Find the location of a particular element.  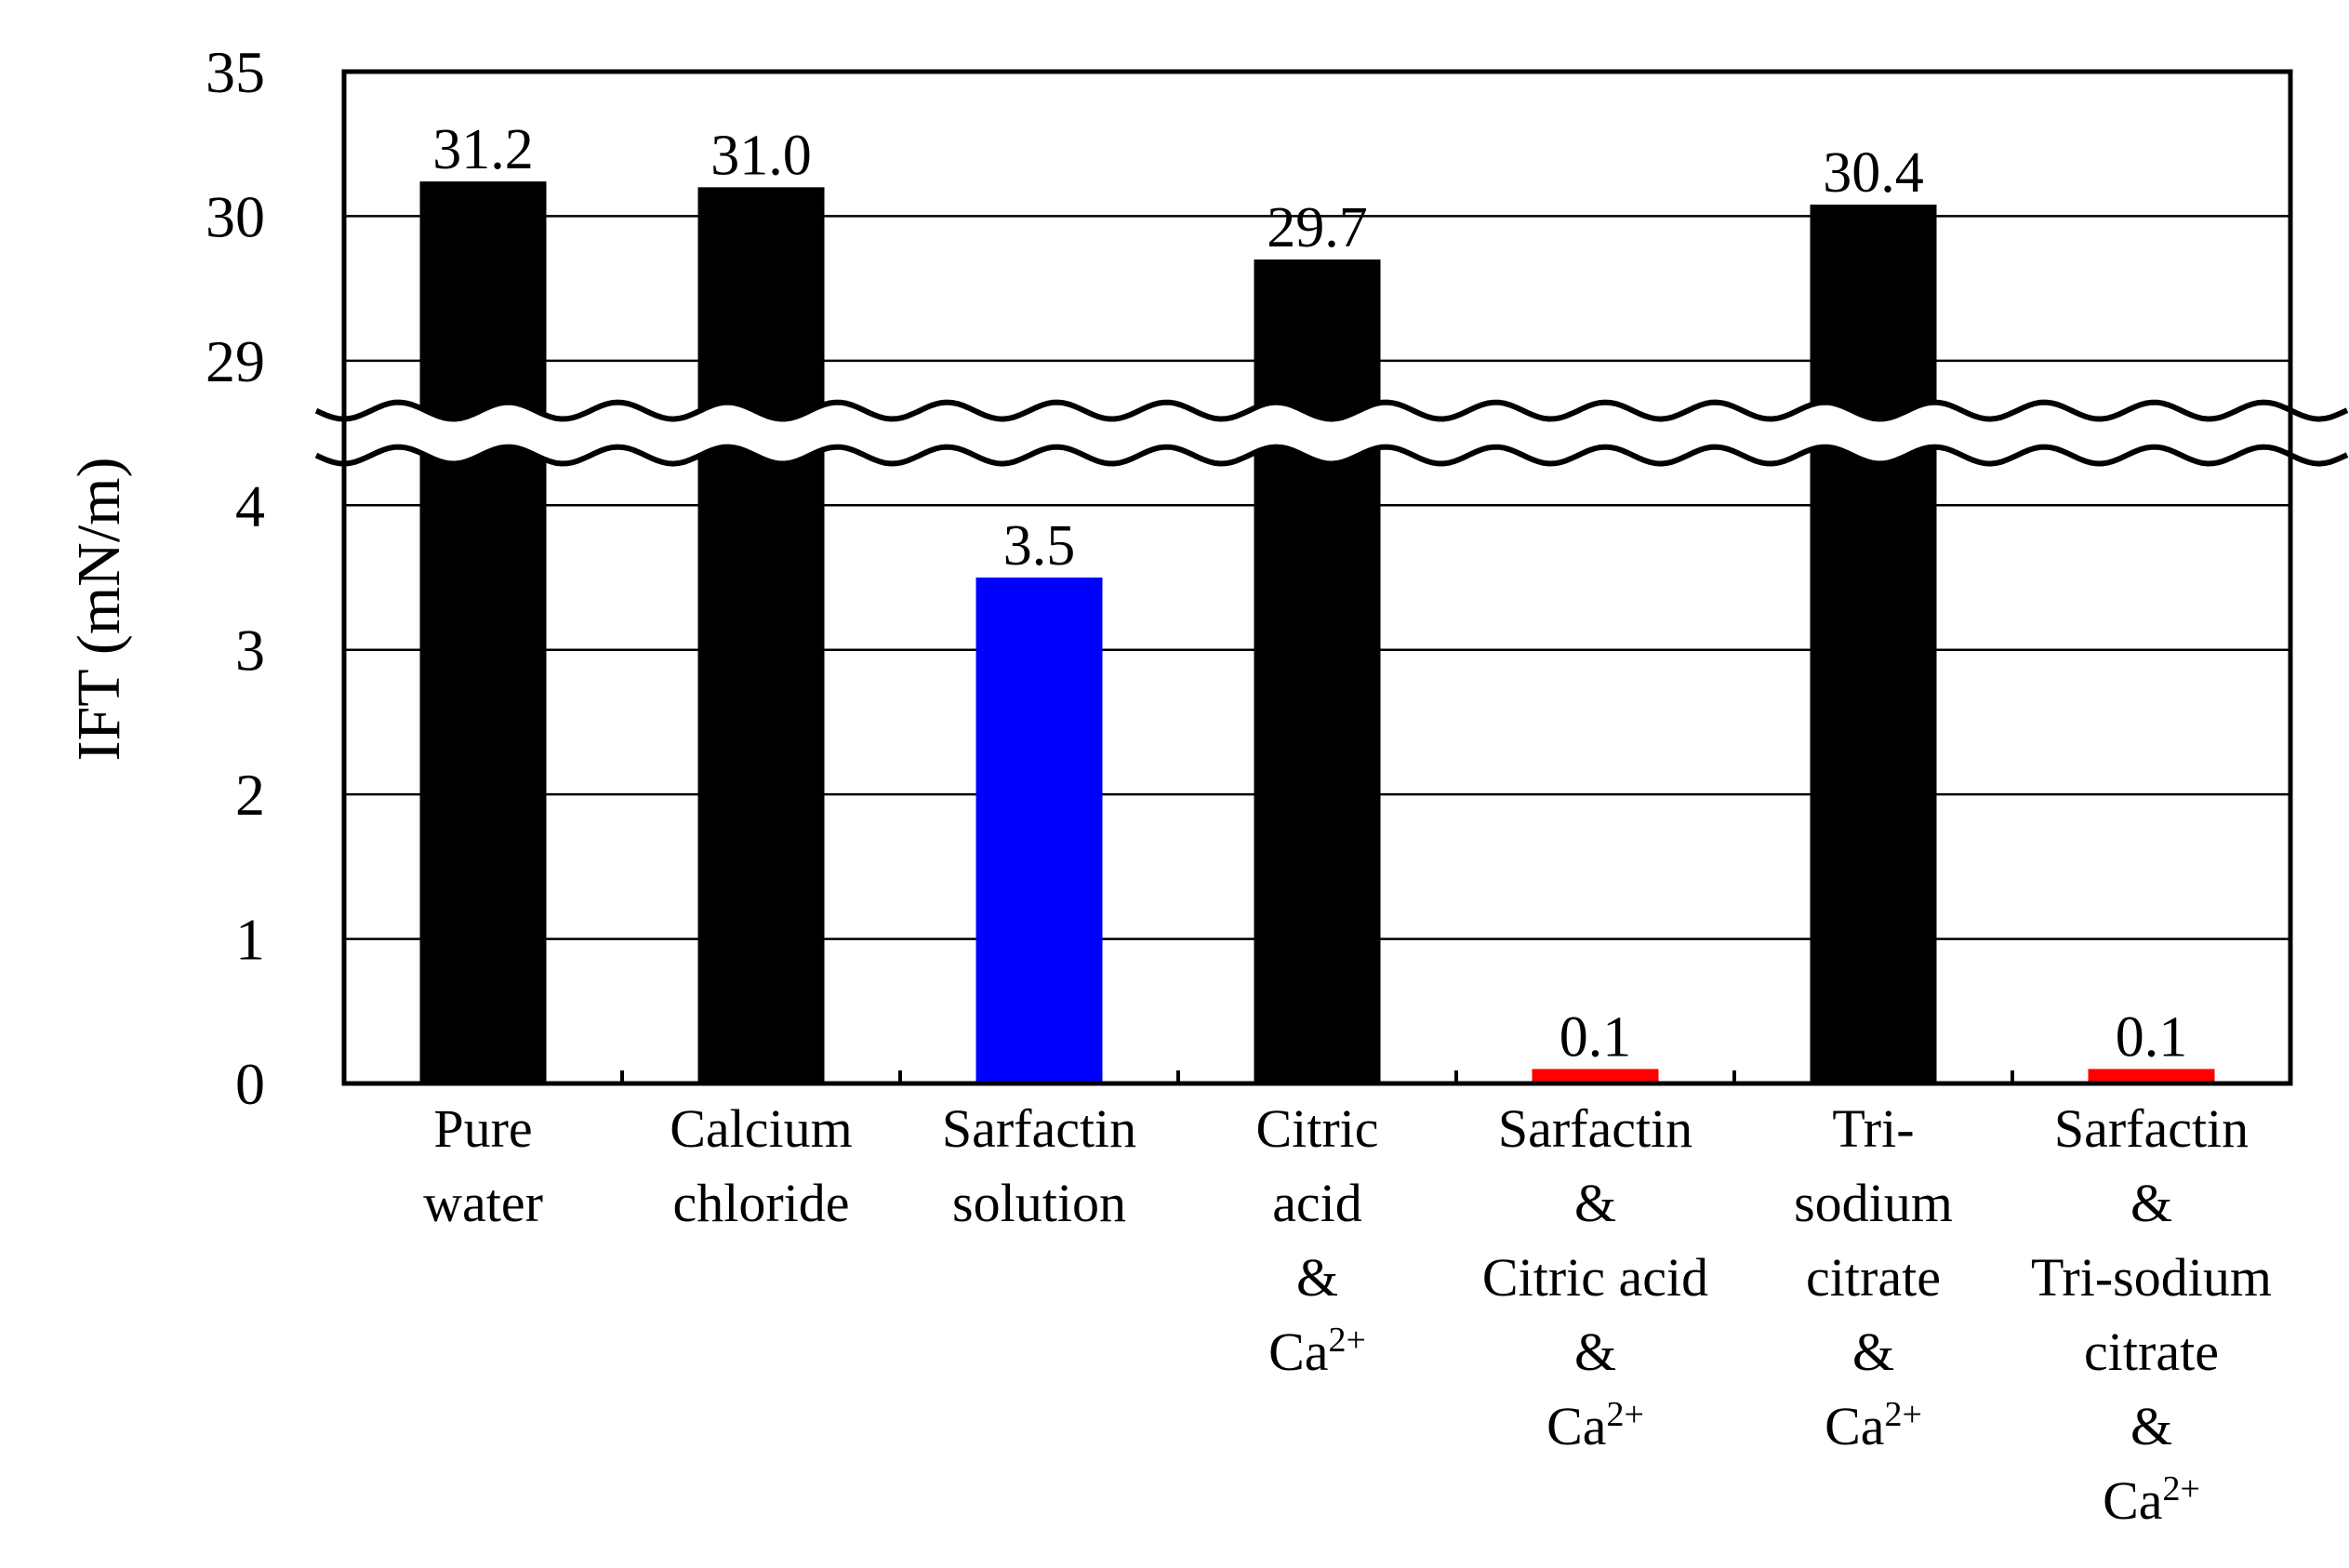

category-label: Citric acid is located at coordinates (1595, 1277).